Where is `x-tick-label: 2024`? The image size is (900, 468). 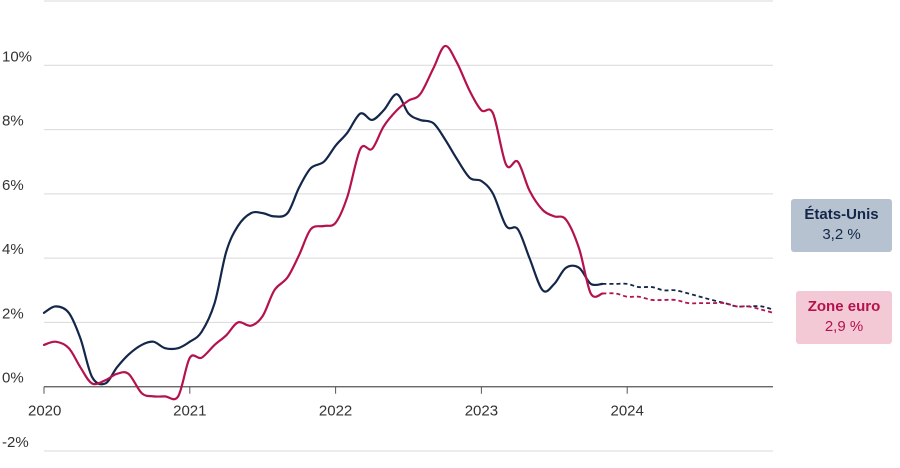 x-tick-label: 2024 is located at coordinates (627, 411).